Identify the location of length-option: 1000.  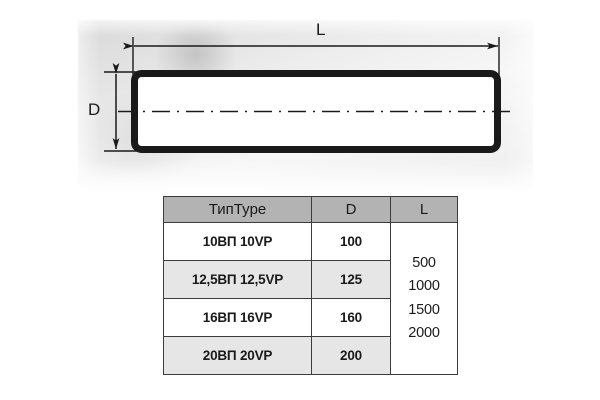
(424, 286).